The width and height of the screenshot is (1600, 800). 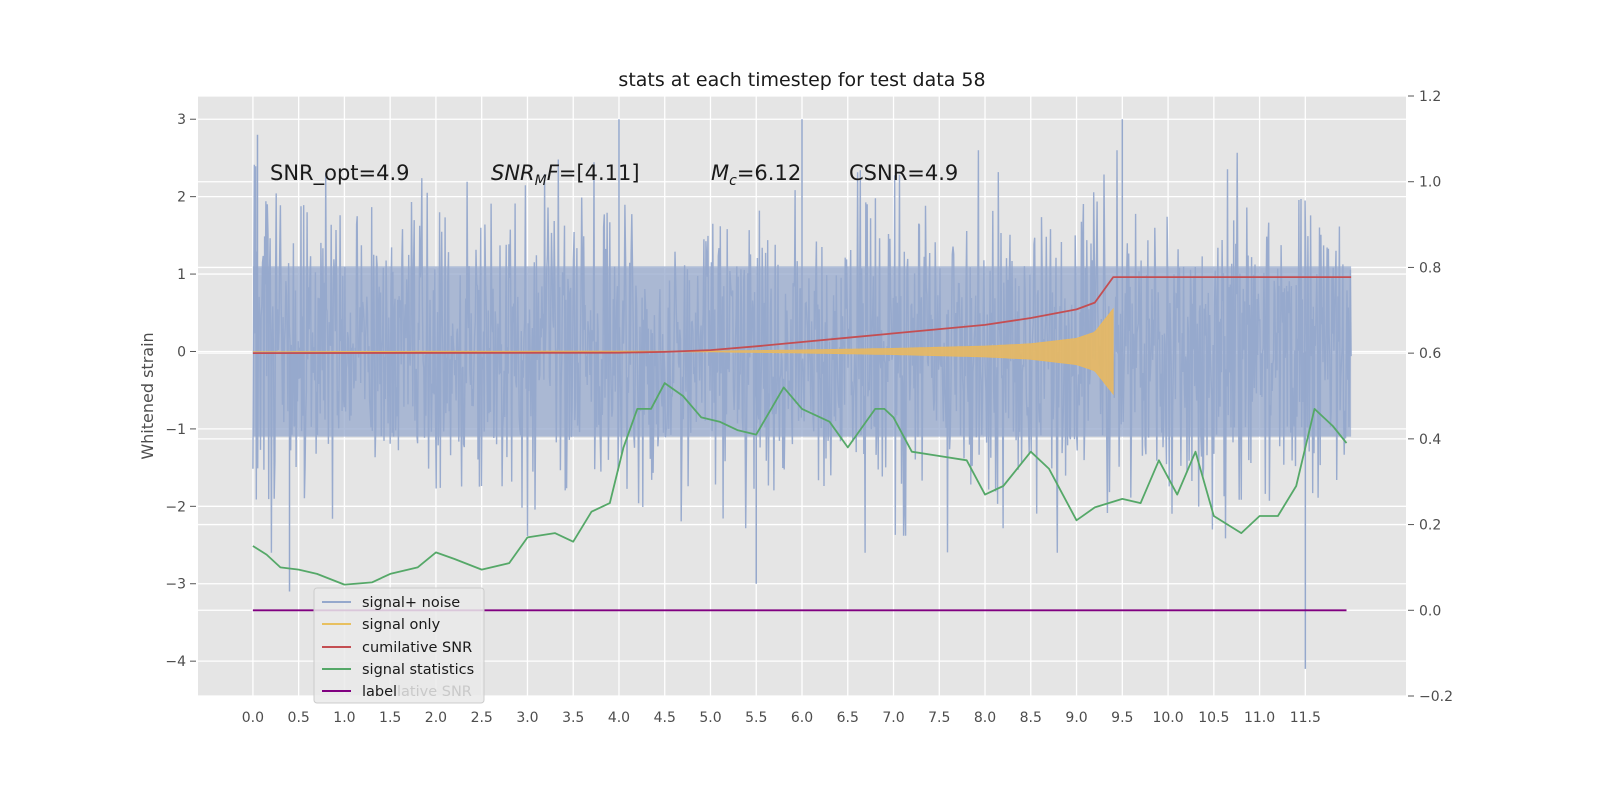 I want to click on x-tick-label: 1.0, so click(x=344, y=718).